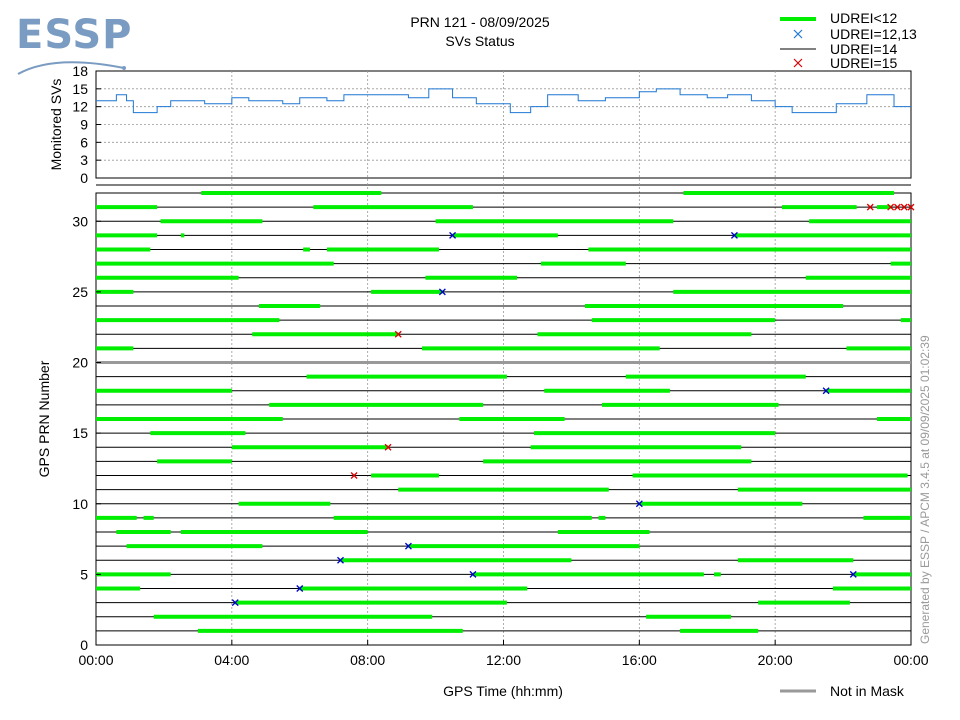 The width and height of the screenshot is (960, 720). Describe the element at coordinates (80, 433) in the screenshot. I see `prn-y-tick-label: 15` at that location.